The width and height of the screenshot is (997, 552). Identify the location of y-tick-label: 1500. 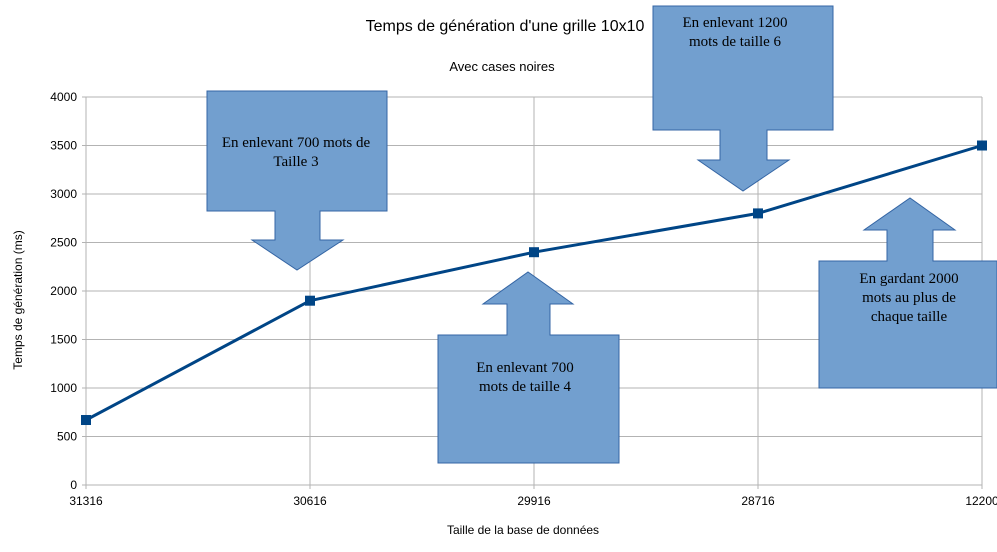
(63, 340).